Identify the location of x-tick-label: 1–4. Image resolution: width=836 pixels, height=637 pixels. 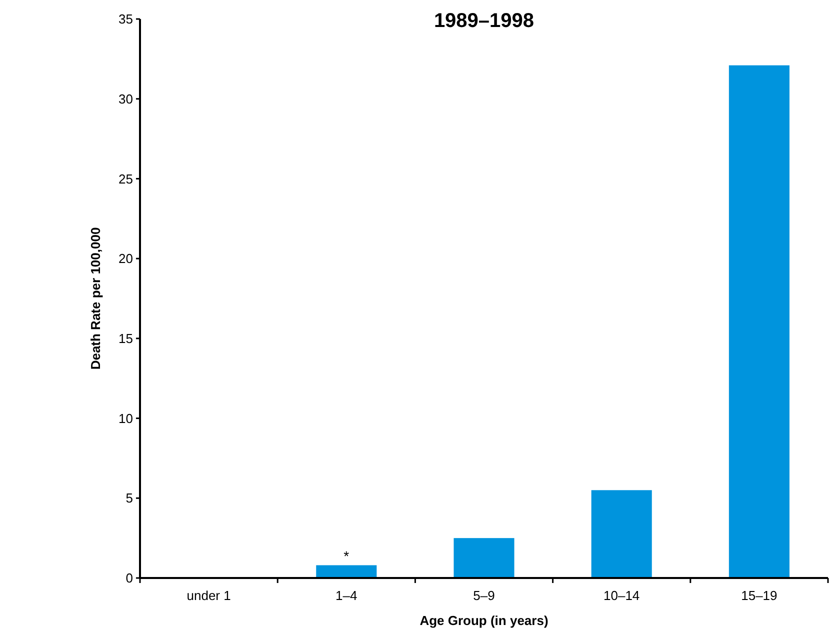
(347, 595).